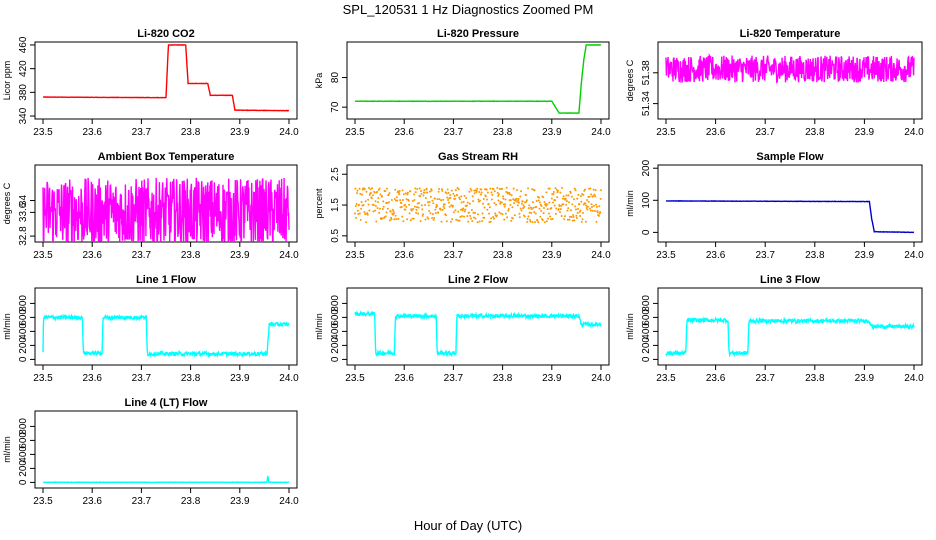 The image size is (936, 540). What do you see at coordinates (865, 132) in the screenshot?
I see `x-tick-label: 23.9` at bounding box center [865, 132].